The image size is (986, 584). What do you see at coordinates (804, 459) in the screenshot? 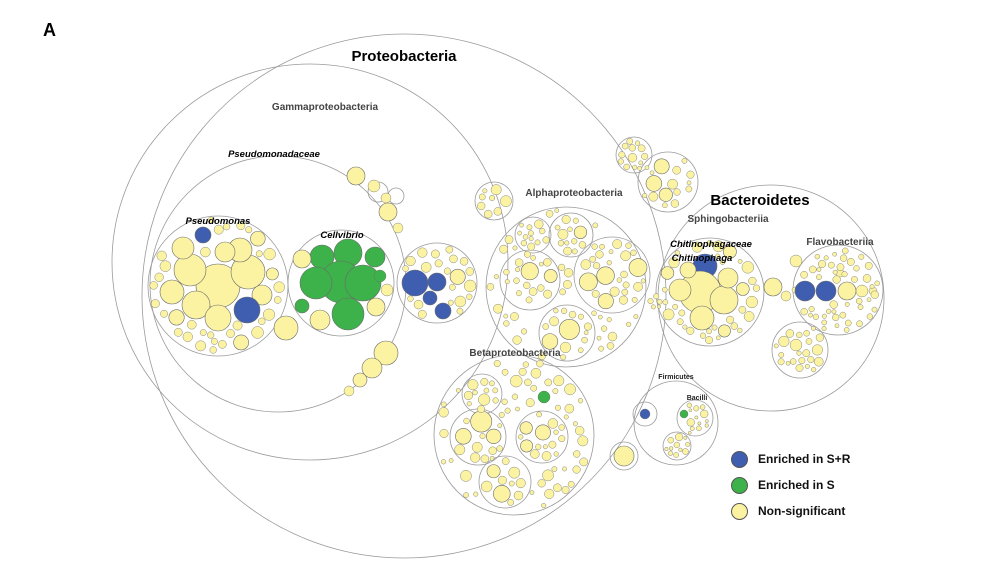
I see `legend-label-enriched-sr: Enriched in S+R` at bounding box center [804, 459].